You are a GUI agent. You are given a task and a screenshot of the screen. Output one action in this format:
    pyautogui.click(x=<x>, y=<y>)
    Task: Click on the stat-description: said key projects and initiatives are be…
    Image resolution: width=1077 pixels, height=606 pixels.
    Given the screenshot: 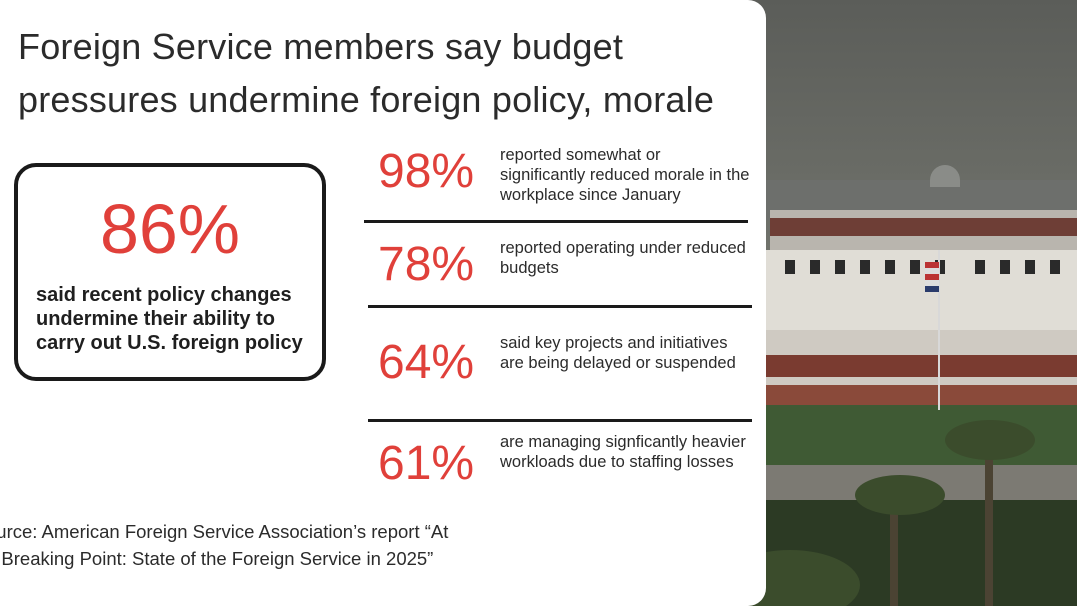 What is the action you would take?
    pyautogui.click(x=618, y=353)
    